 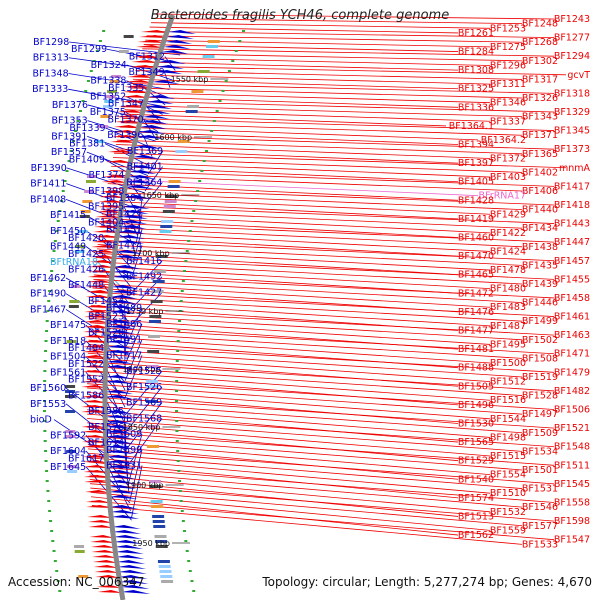 I want to click on right-gene-label: BF1434, so click(x=540, y=228).